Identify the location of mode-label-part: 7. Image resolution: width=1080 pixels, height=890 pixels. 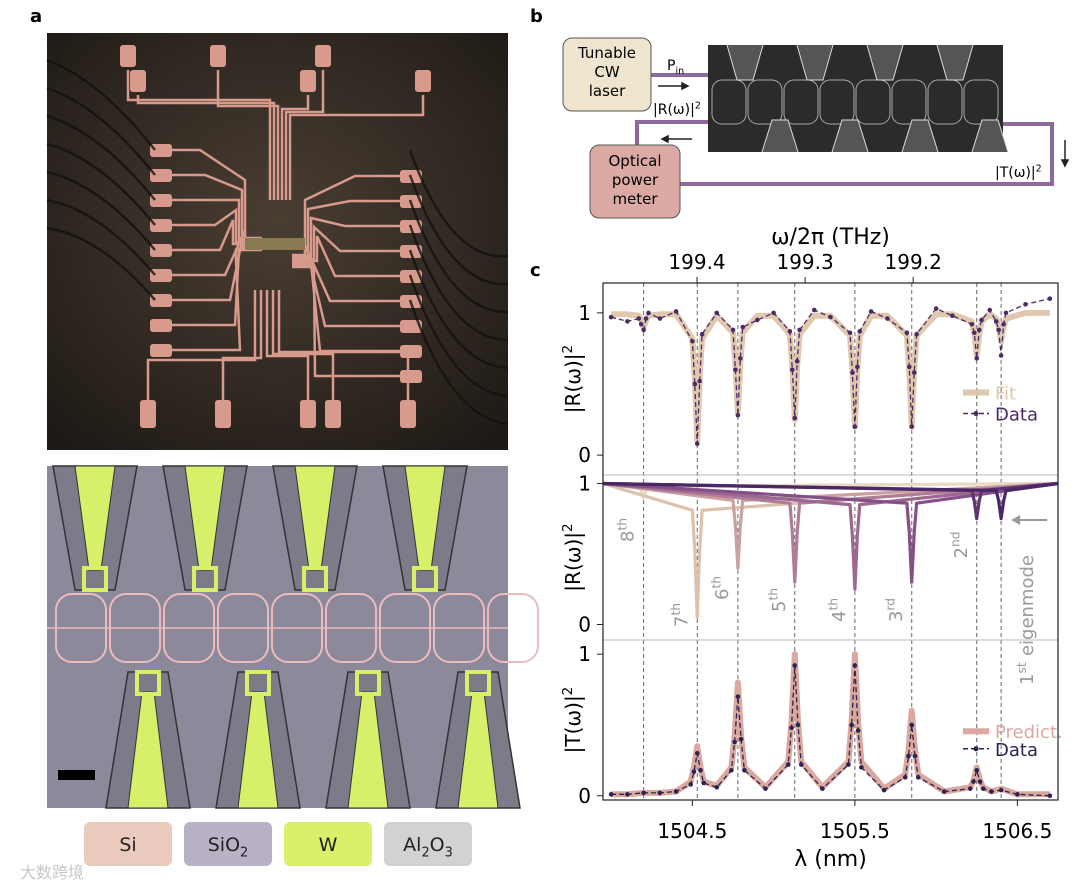
(681, 621).